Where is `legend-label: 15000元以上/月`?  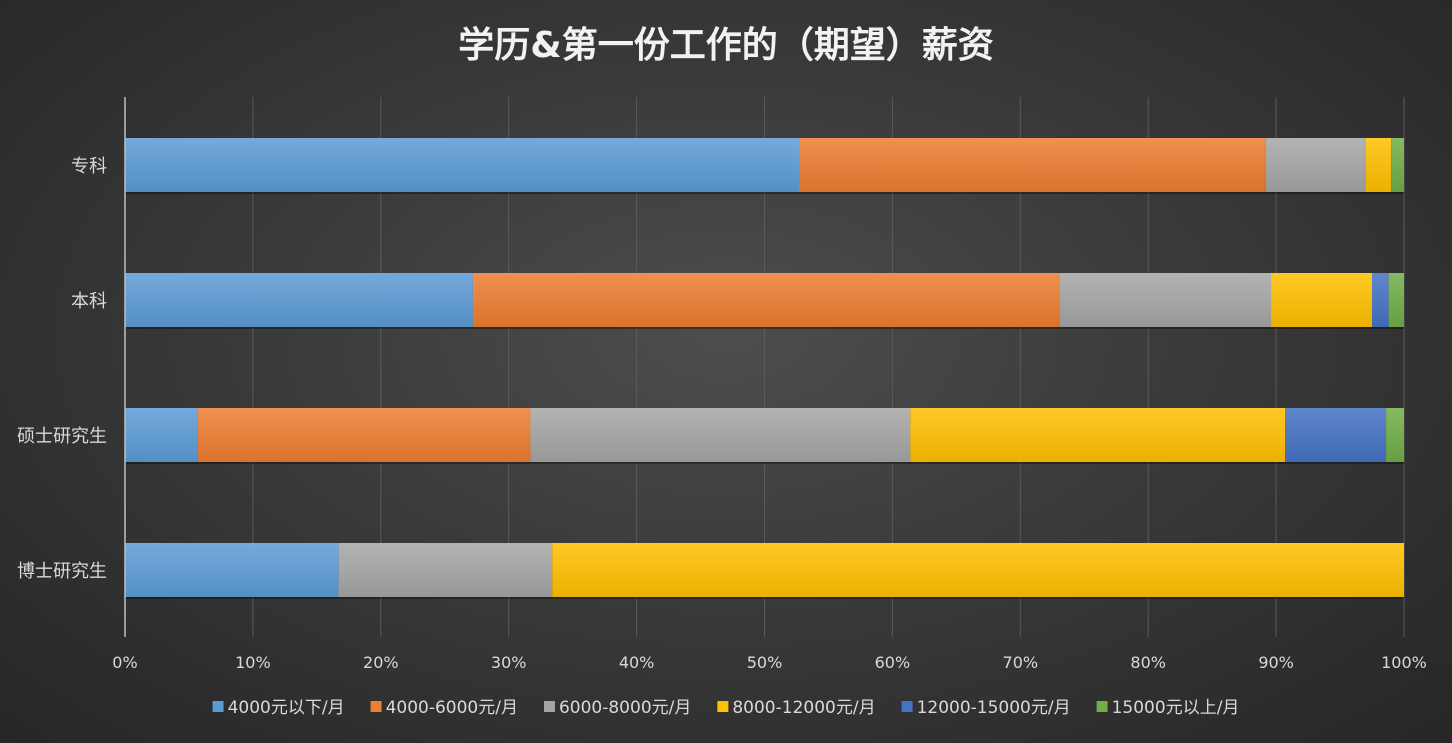
legend-label: 15000元以上/月 is located at coordinates (1176, 708).